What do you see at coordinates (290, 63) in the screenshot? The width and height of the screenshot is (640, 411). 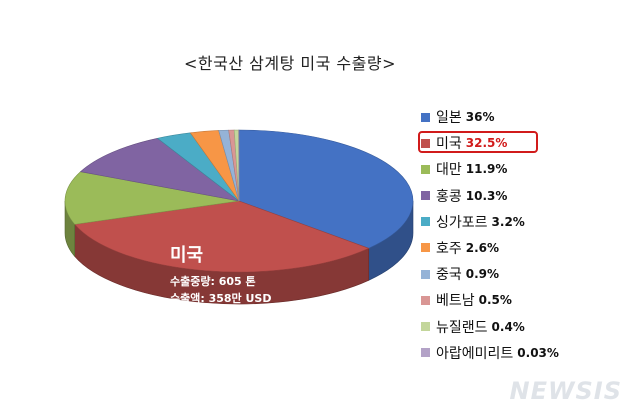 I see `chart-title: <한국산 삼계탕 미국 수출량>` at bounding box center [290, 63].